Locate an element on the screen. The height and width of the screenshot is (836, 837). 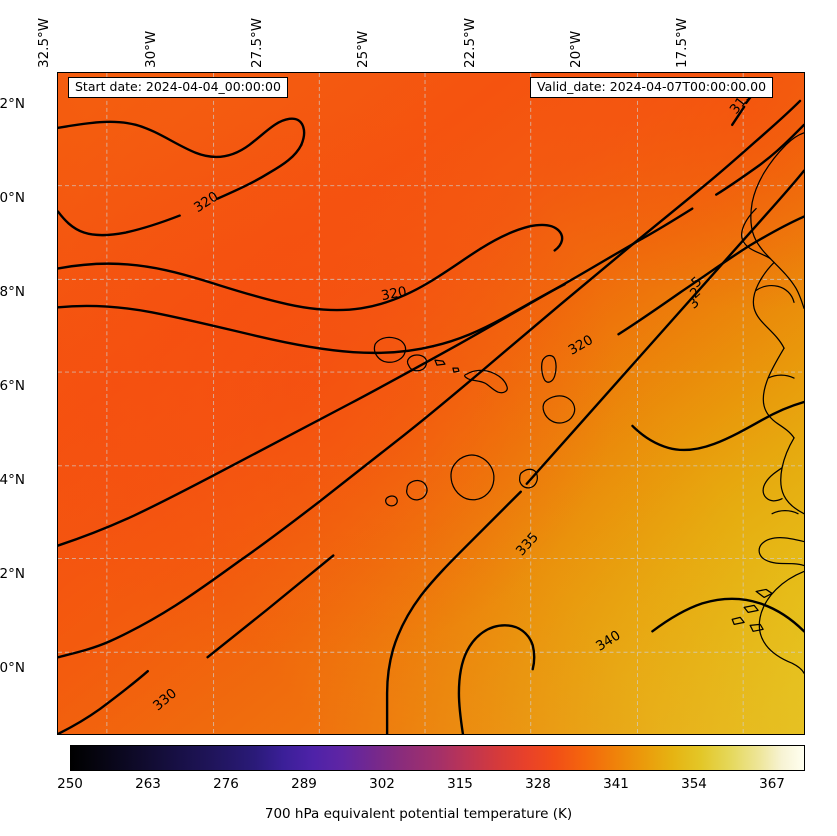
coastline-mauritania-north is located at coordinates (768, 305).